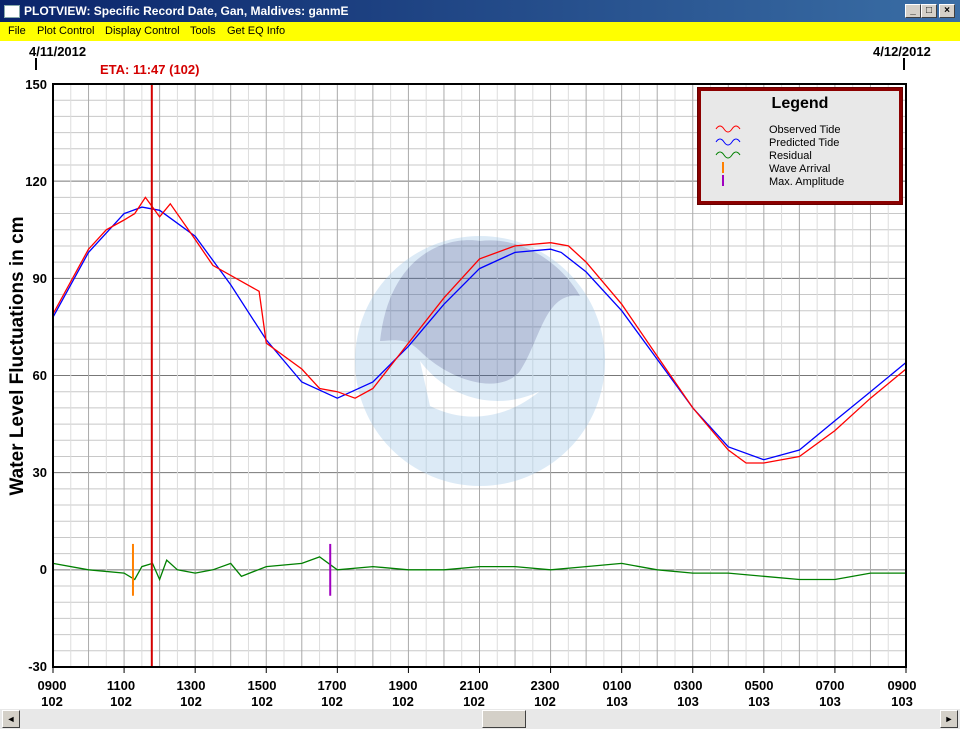  What do you see at coordinates (403, 693) in the screenshot?
I see `x-tick-label: 1900 102` at bounding box center [403, 693].